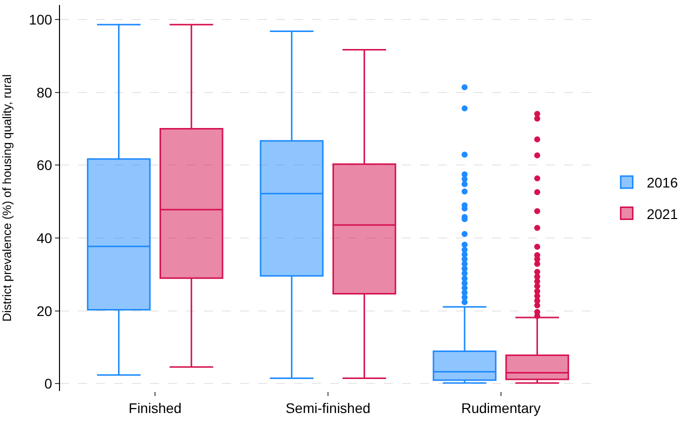 The height and width of the screenshot is (421, 691). I want to click on y-tick-label: 80, so click(44, 92).